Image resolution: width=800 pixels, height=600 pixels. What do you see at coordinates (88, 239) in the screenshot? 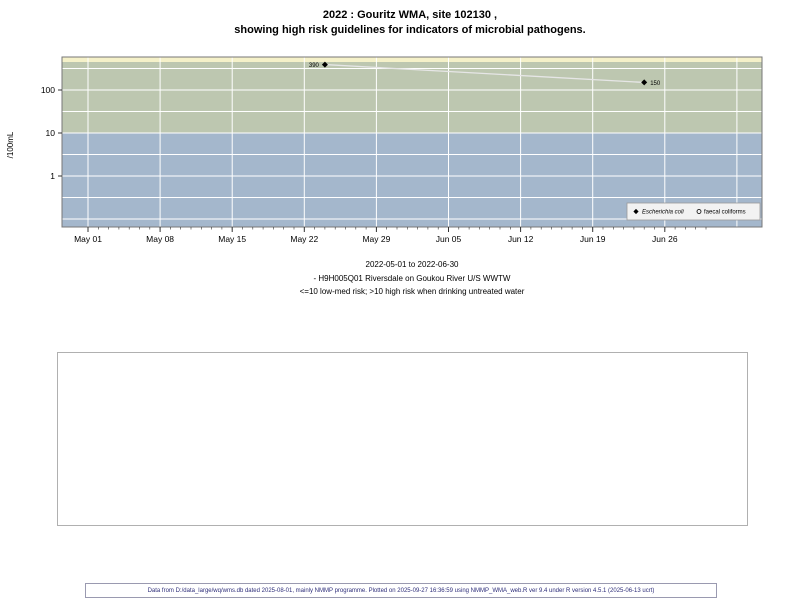
I see `x-tick-label: May 01` at bounding box center [88, 239].